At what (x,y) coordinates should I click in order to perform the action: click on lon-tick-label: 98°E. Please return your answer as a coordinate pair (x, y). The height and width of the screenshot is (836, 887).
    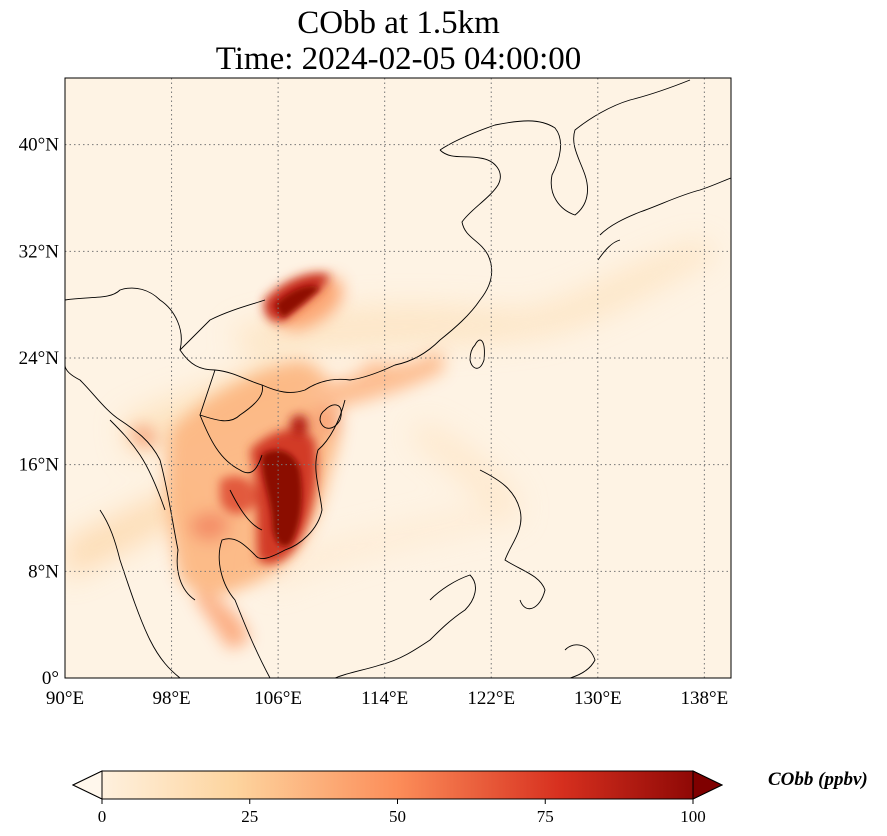
    Looking at the image, I should click on (171, 698).